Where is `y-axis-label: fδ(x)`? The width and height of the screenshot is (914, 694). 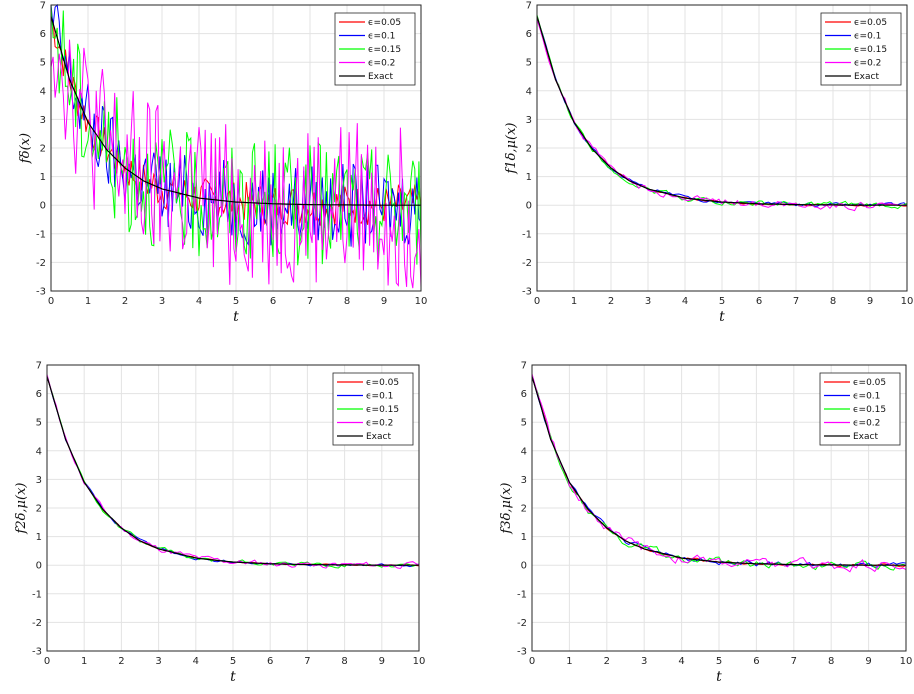
y-axis-label: fδ(x) is located at coordinates (25, 148).